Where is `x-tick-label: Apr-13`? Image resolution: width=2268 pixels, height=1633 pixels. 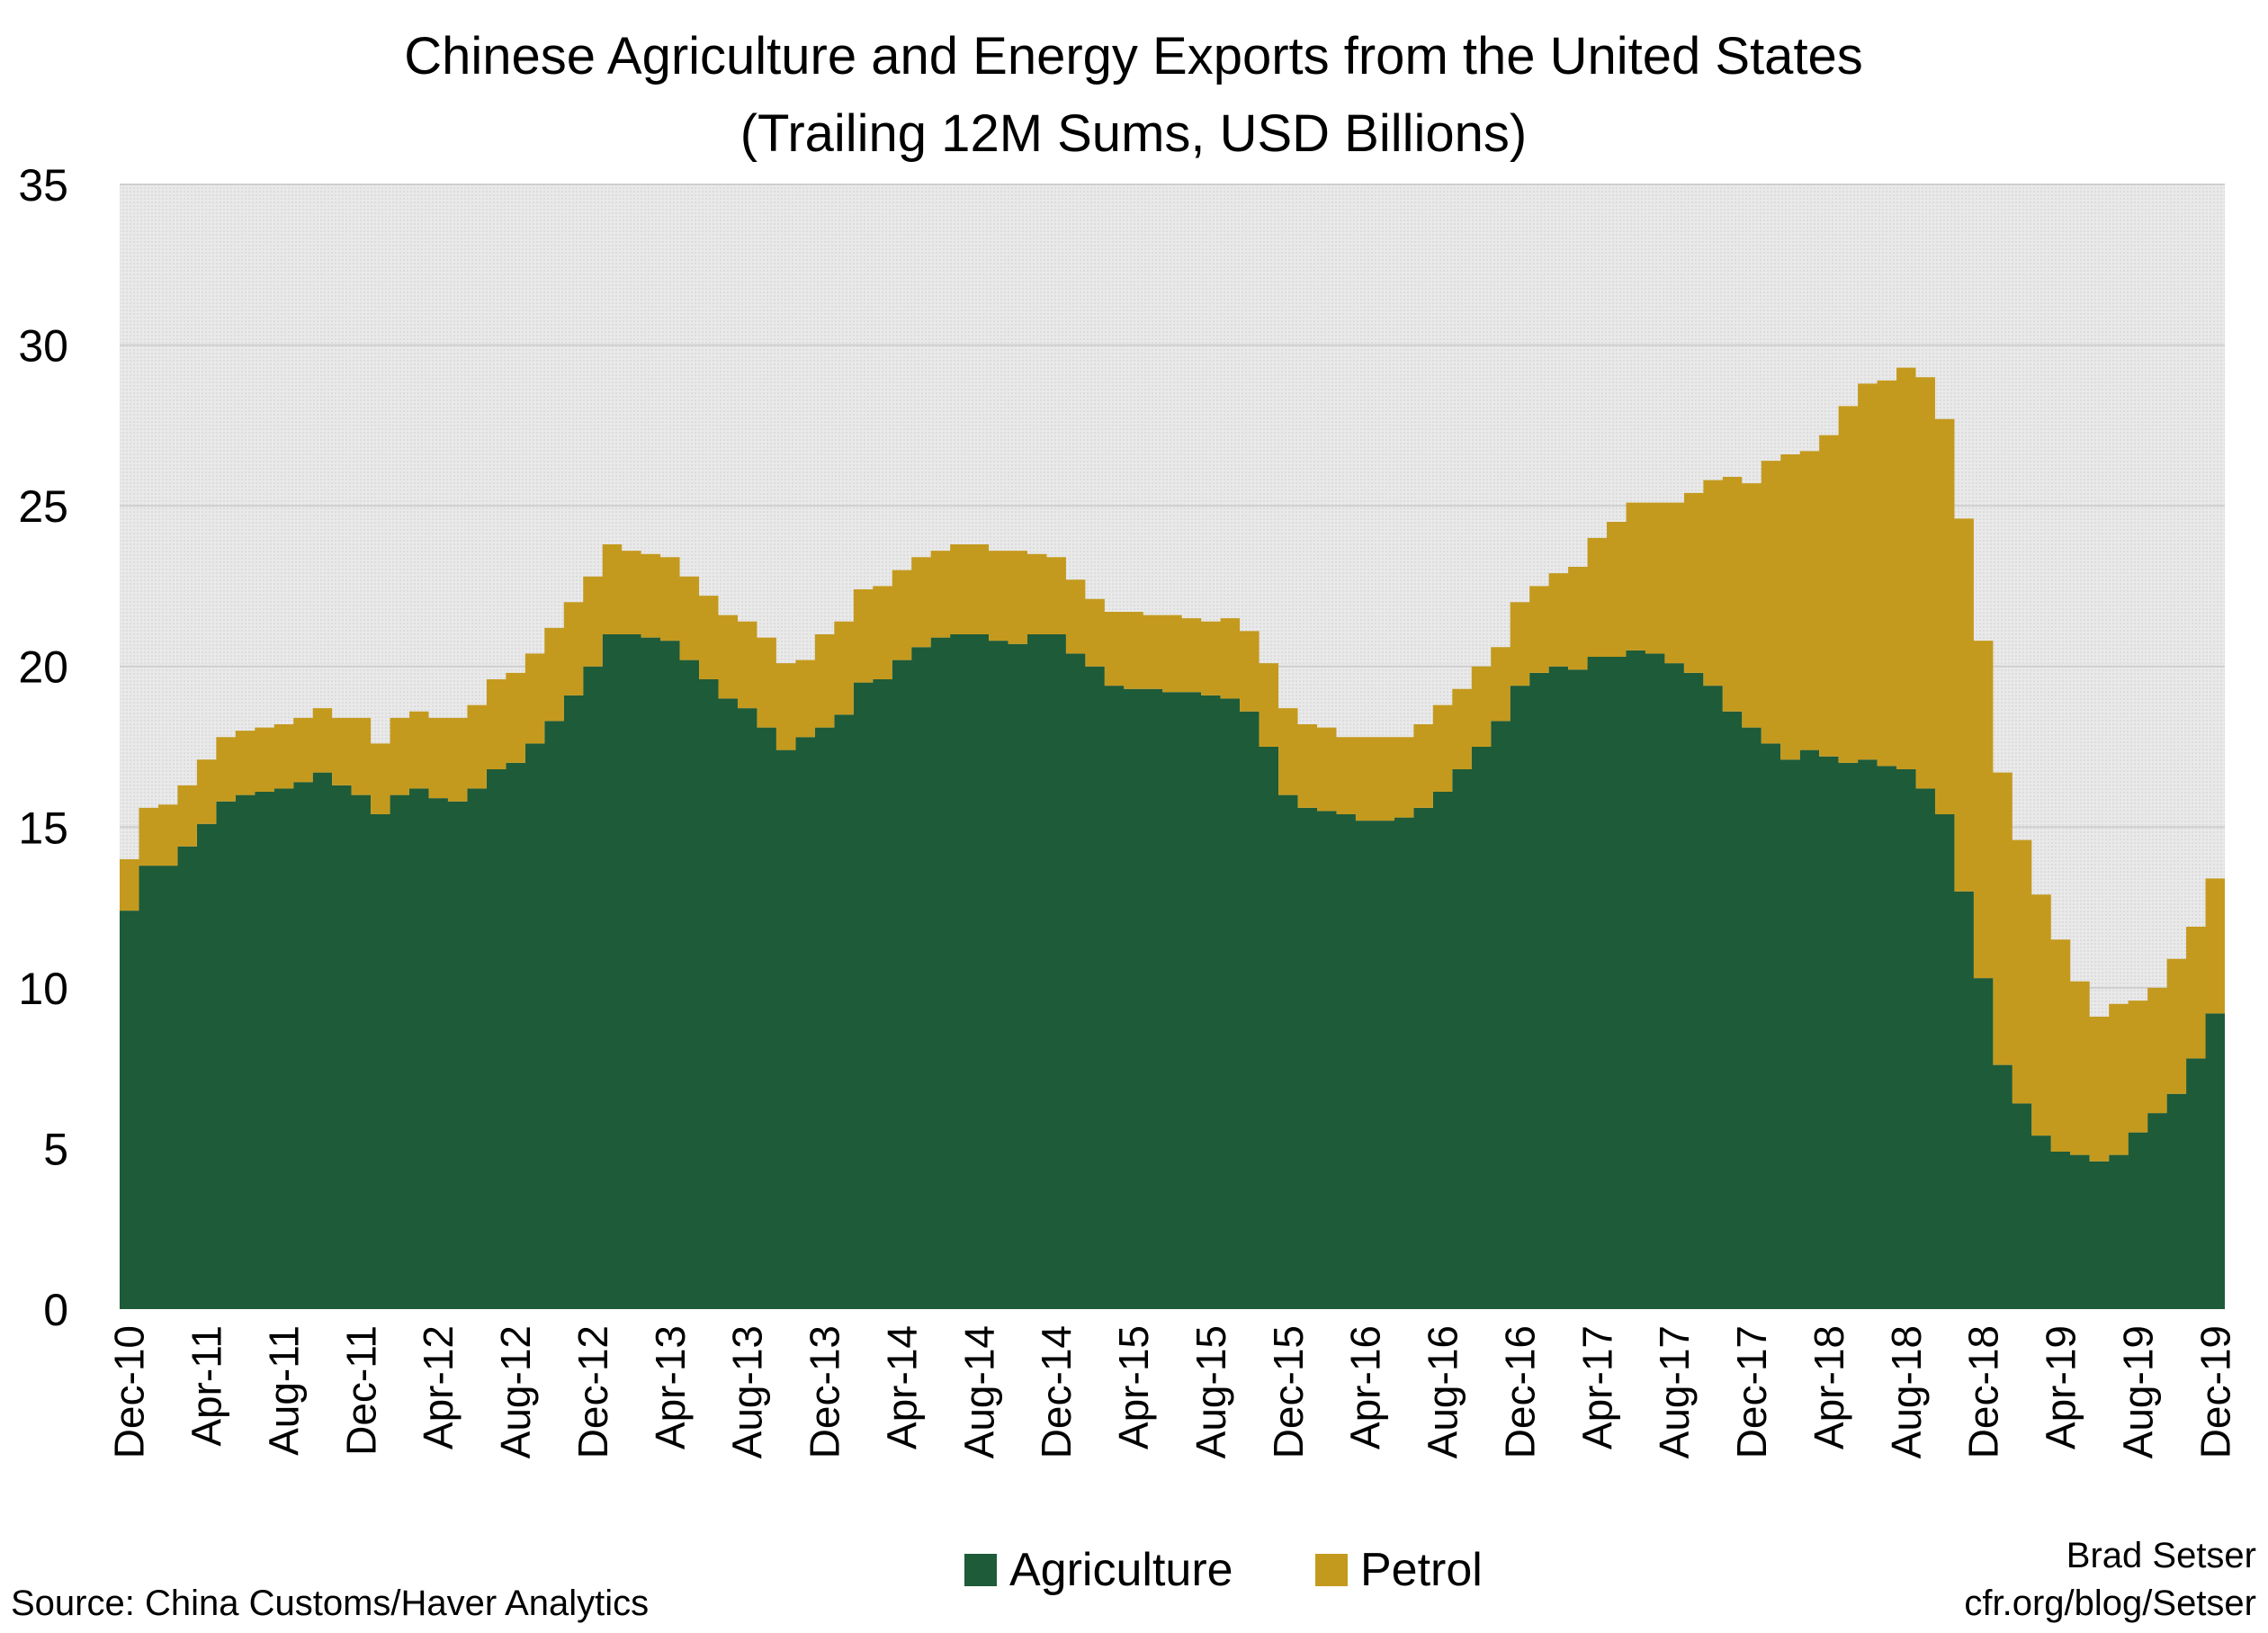
x-tick-label: Apr-13 is located at coordinates (670, 1387).